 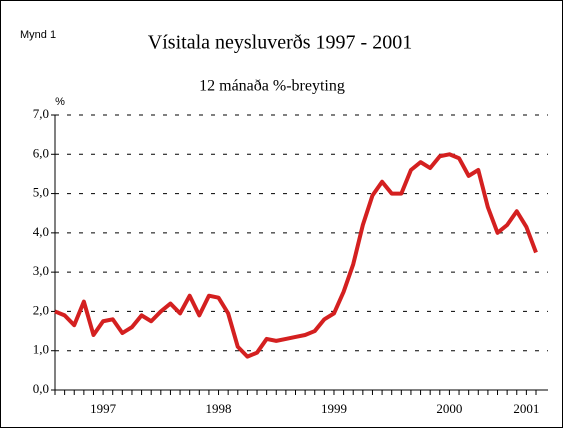 I want to click on chart-subtitle: 12 mánaða %-breyting, so click(x=272, y=86).